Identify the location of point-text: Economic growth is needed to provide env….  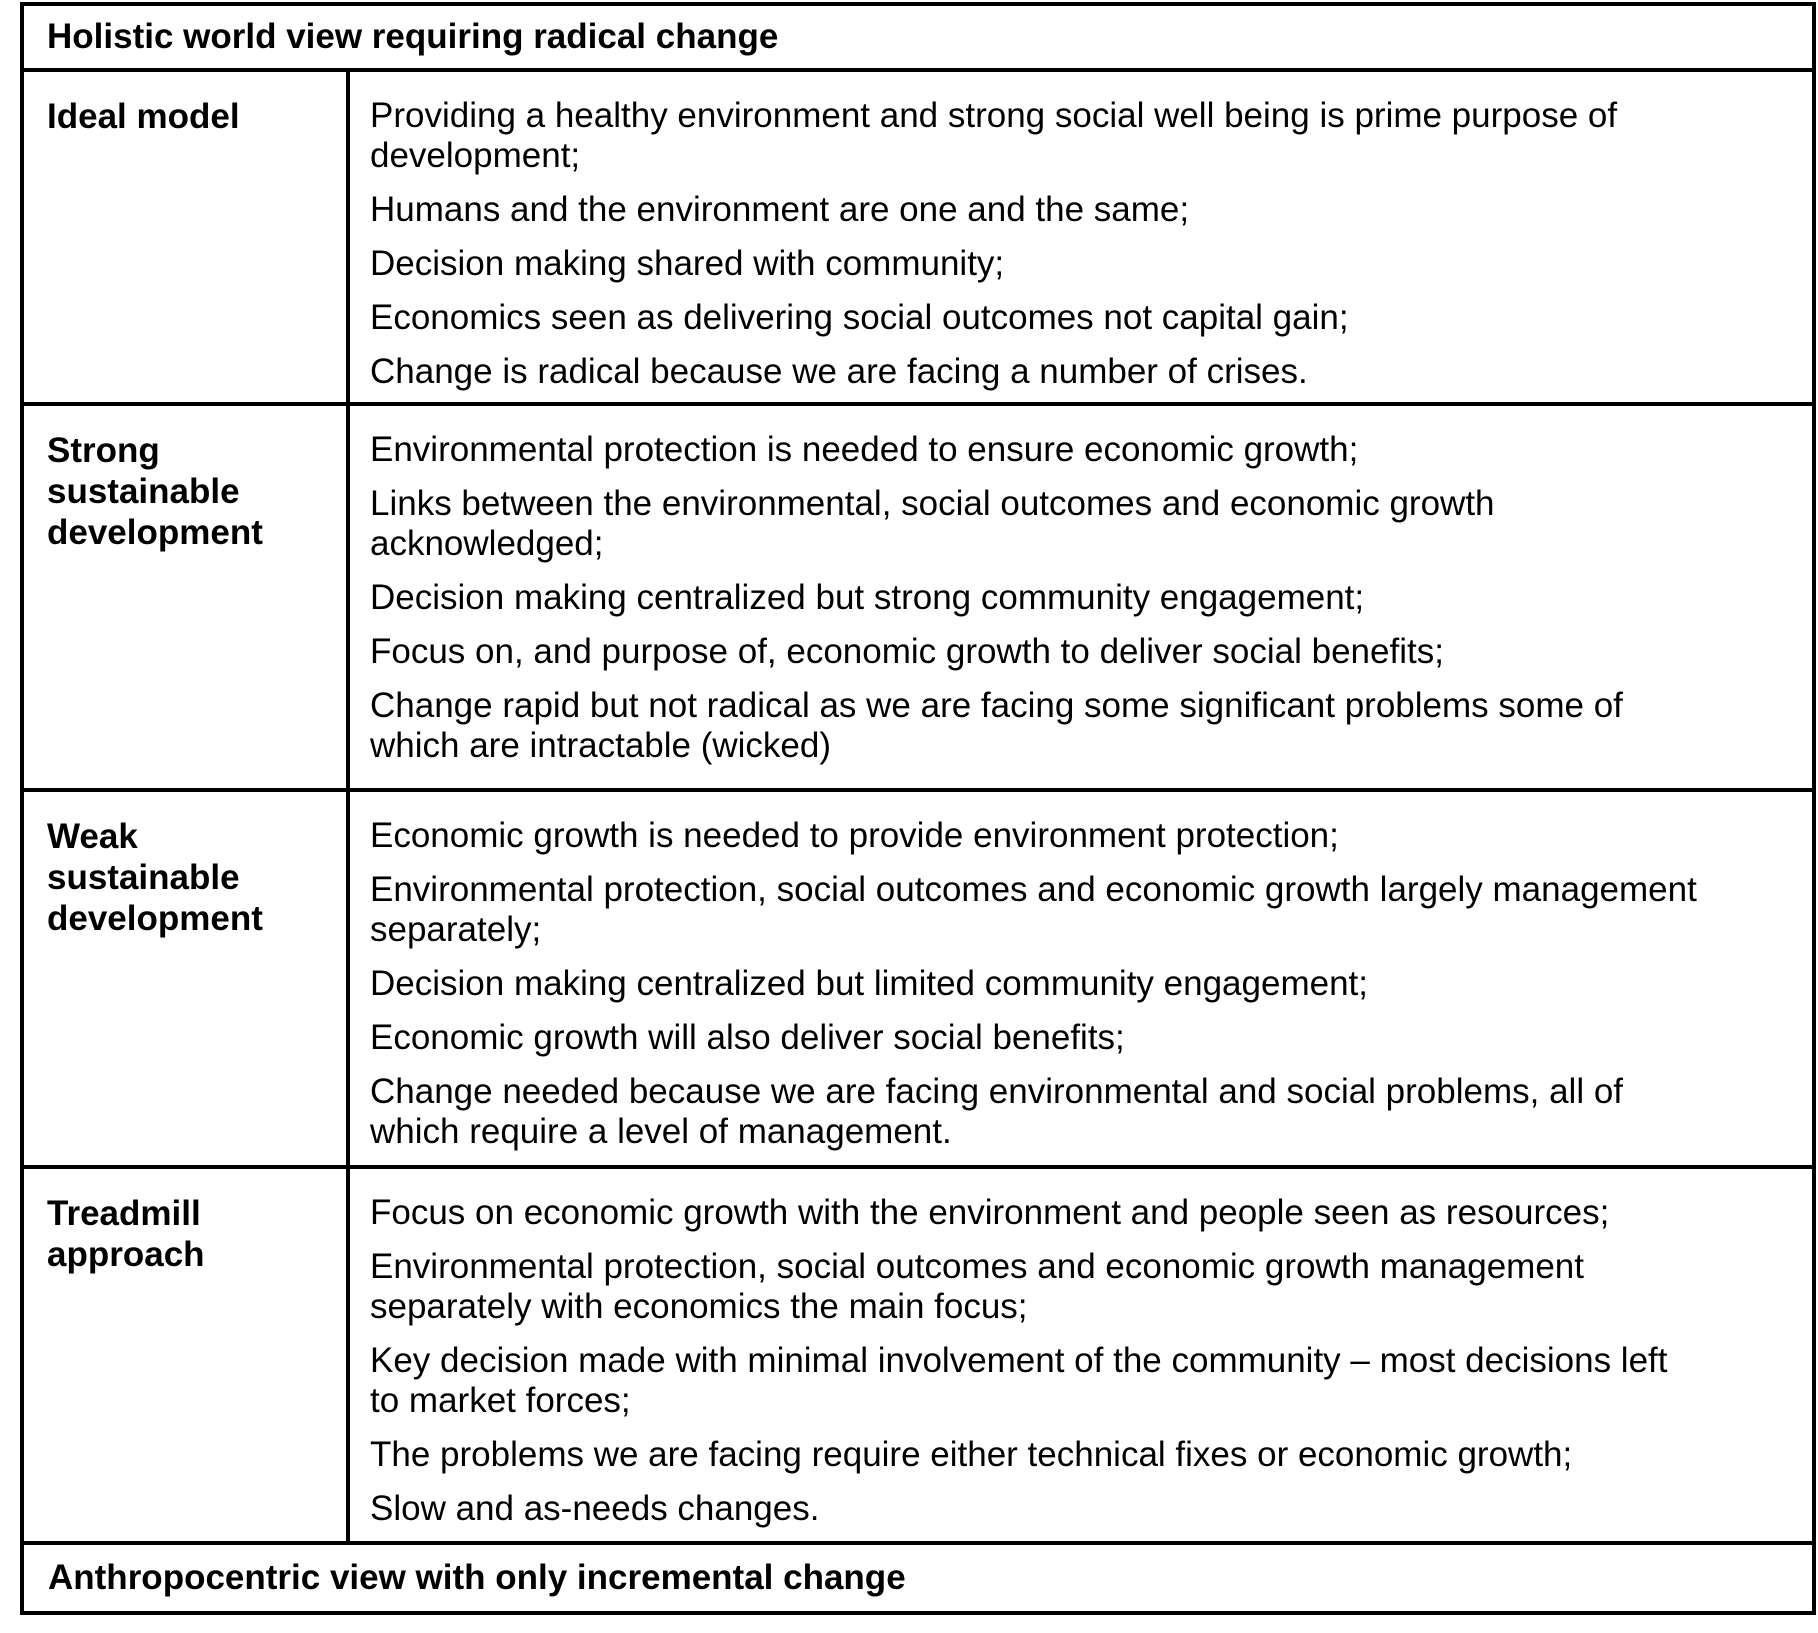
(854, 835).